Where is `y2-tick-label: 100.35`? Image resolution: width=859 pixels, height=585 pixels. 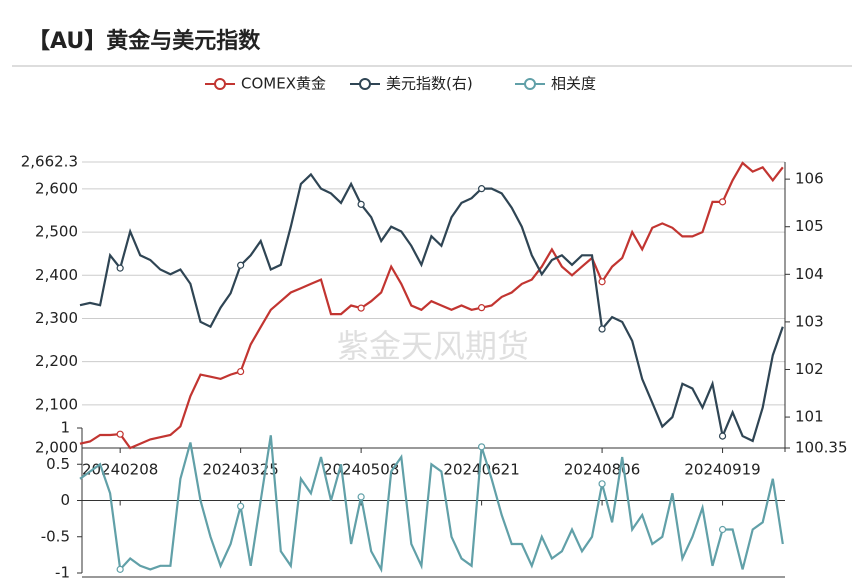
y2-tick-label: 100.35 is located at coordinates (821, 448).